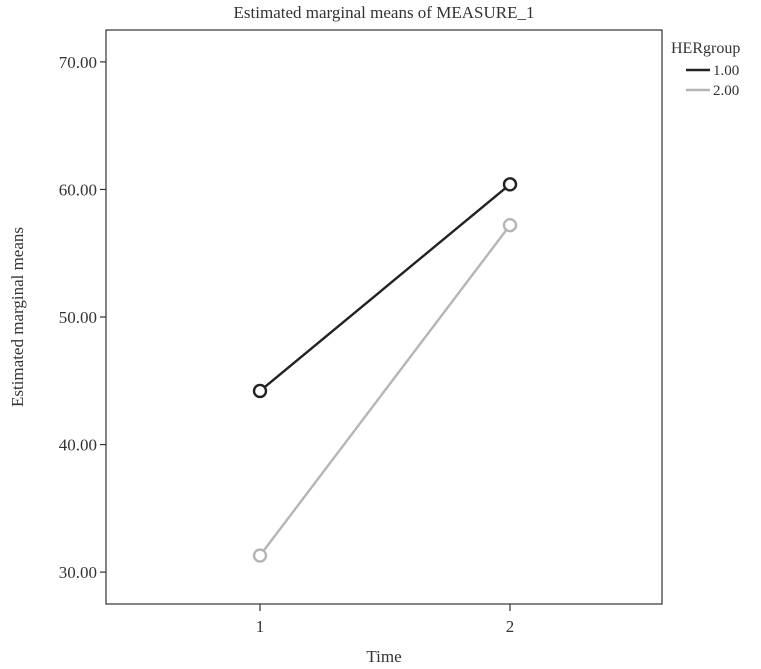  What do you see at coordinates (78, 445) in the screenshot?
I see `y-tick-label: 40.00` at bounding box center [78, 445].